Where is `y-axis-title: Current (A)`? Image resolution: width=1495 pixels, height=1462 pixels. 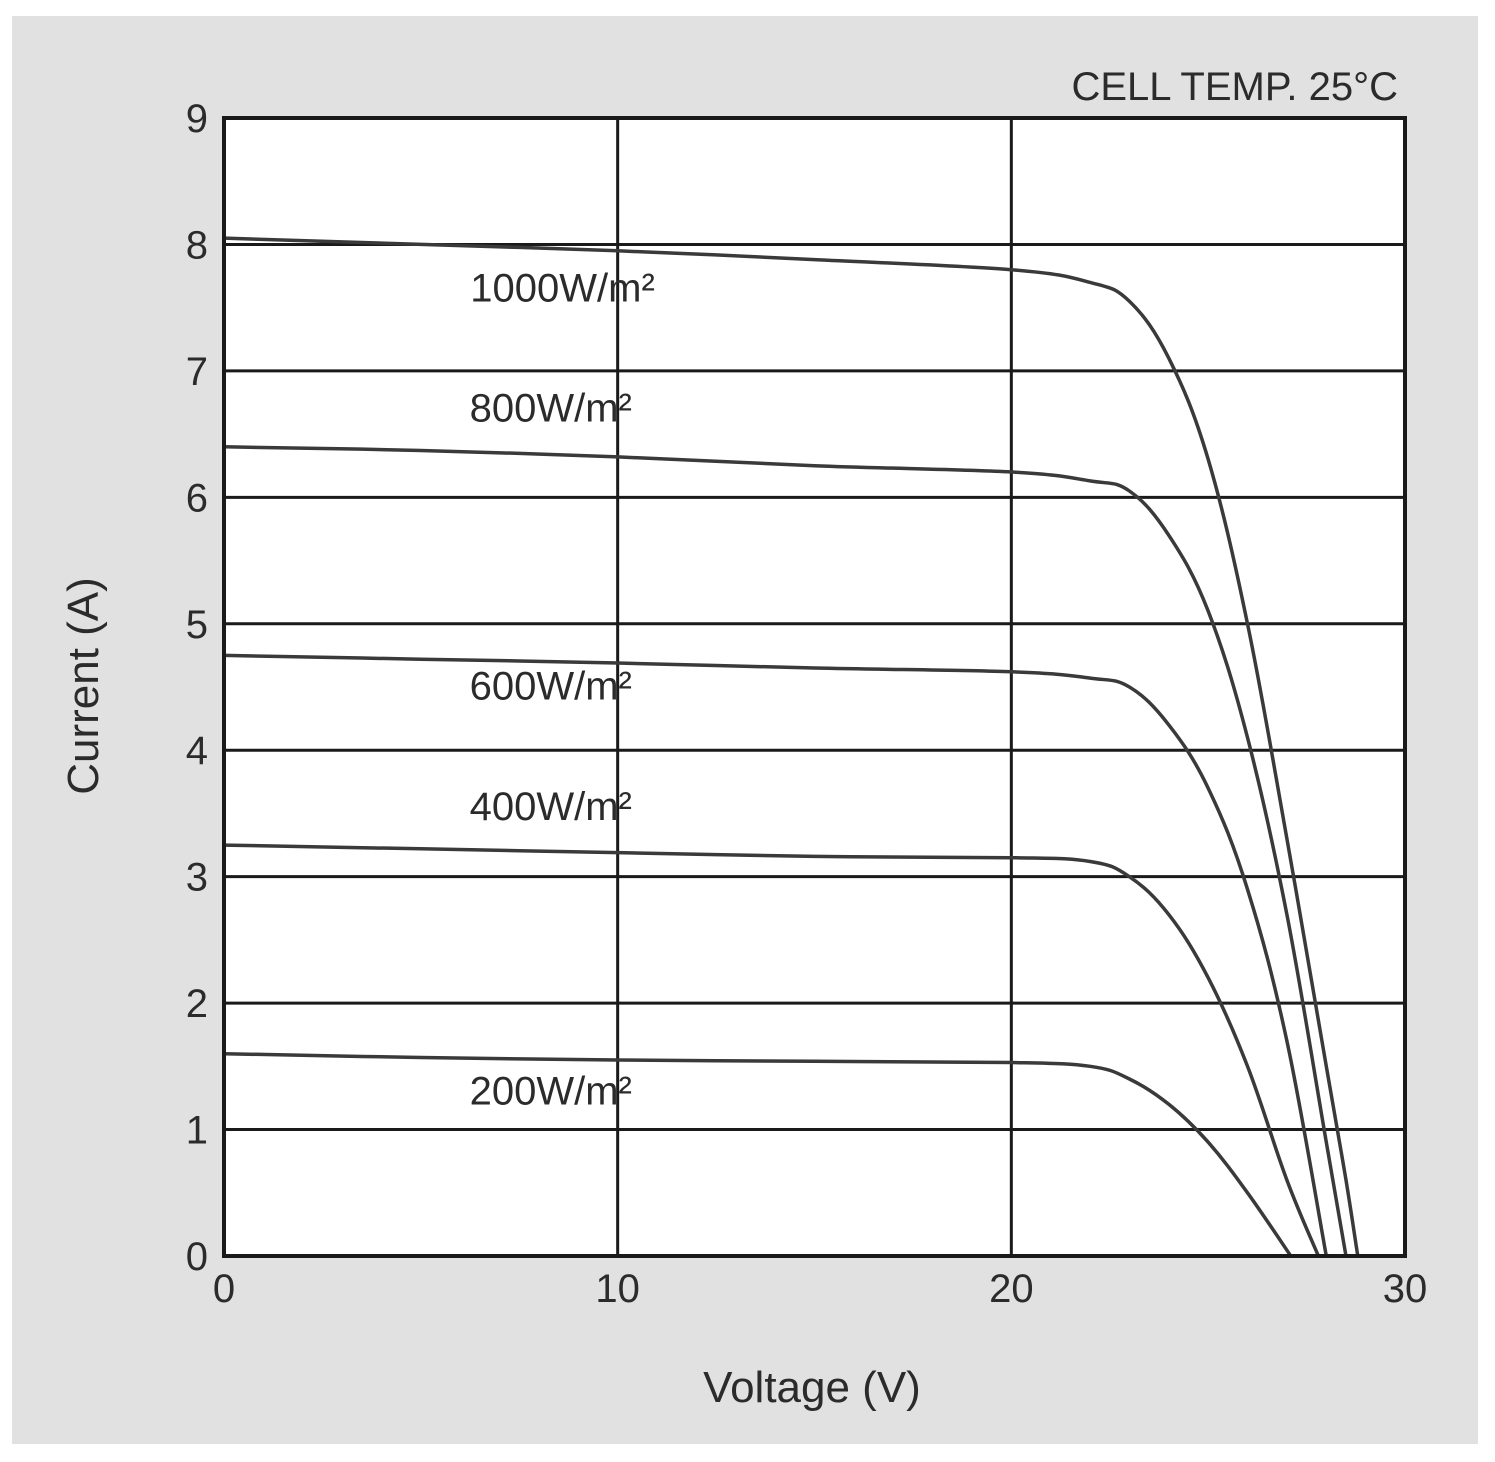 y-axis-title: Current (A) is located at coordinates (83, 686).